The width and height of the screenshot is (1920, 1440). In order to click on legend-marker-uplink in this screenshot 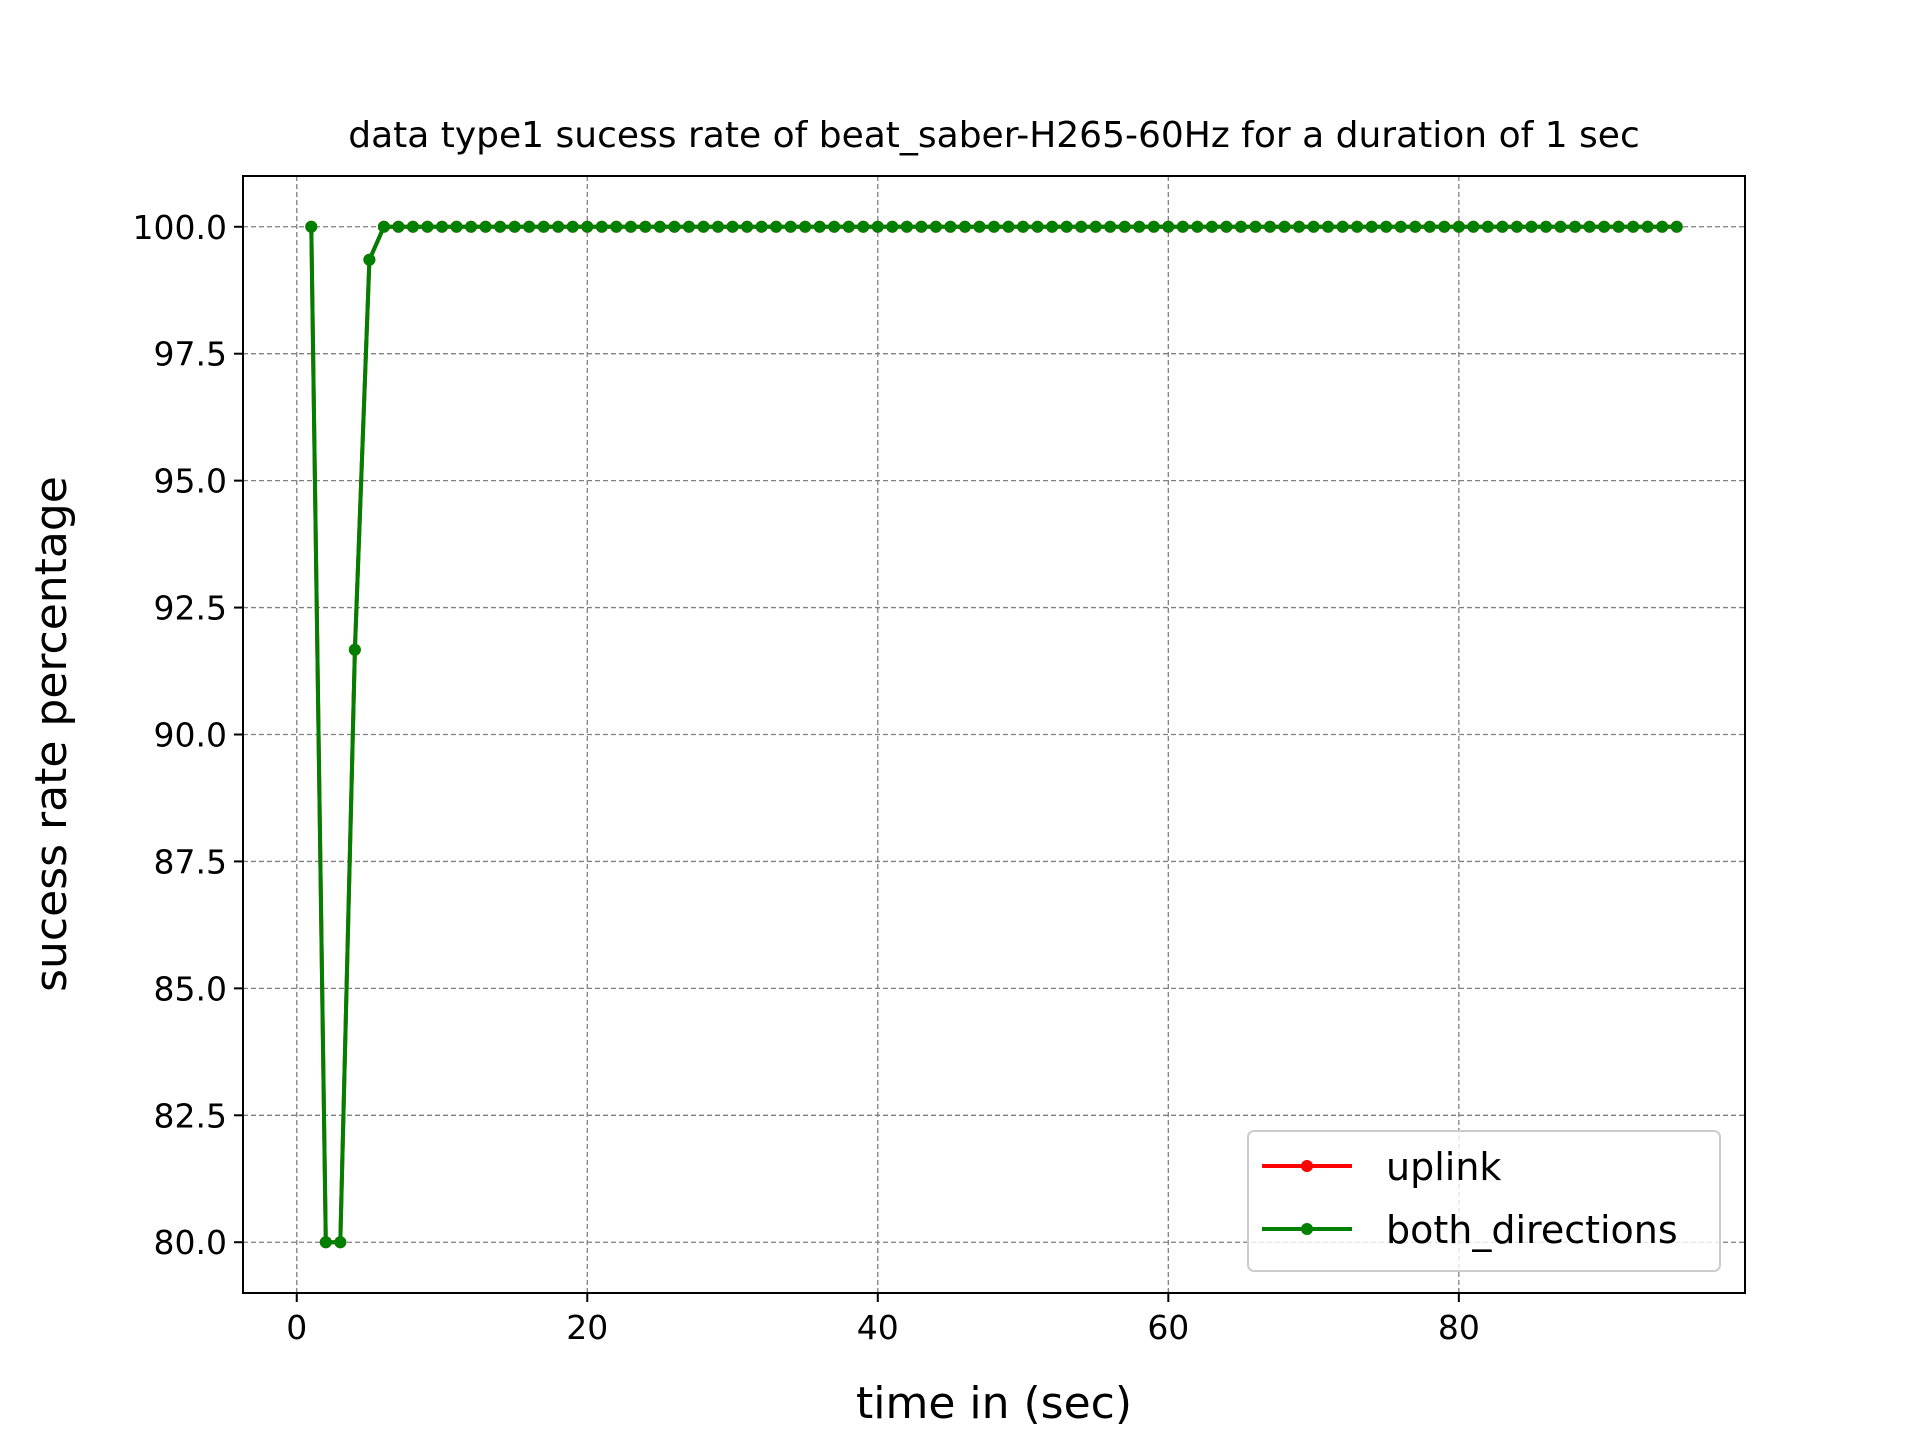, I will do `click(1307, 1166)`.